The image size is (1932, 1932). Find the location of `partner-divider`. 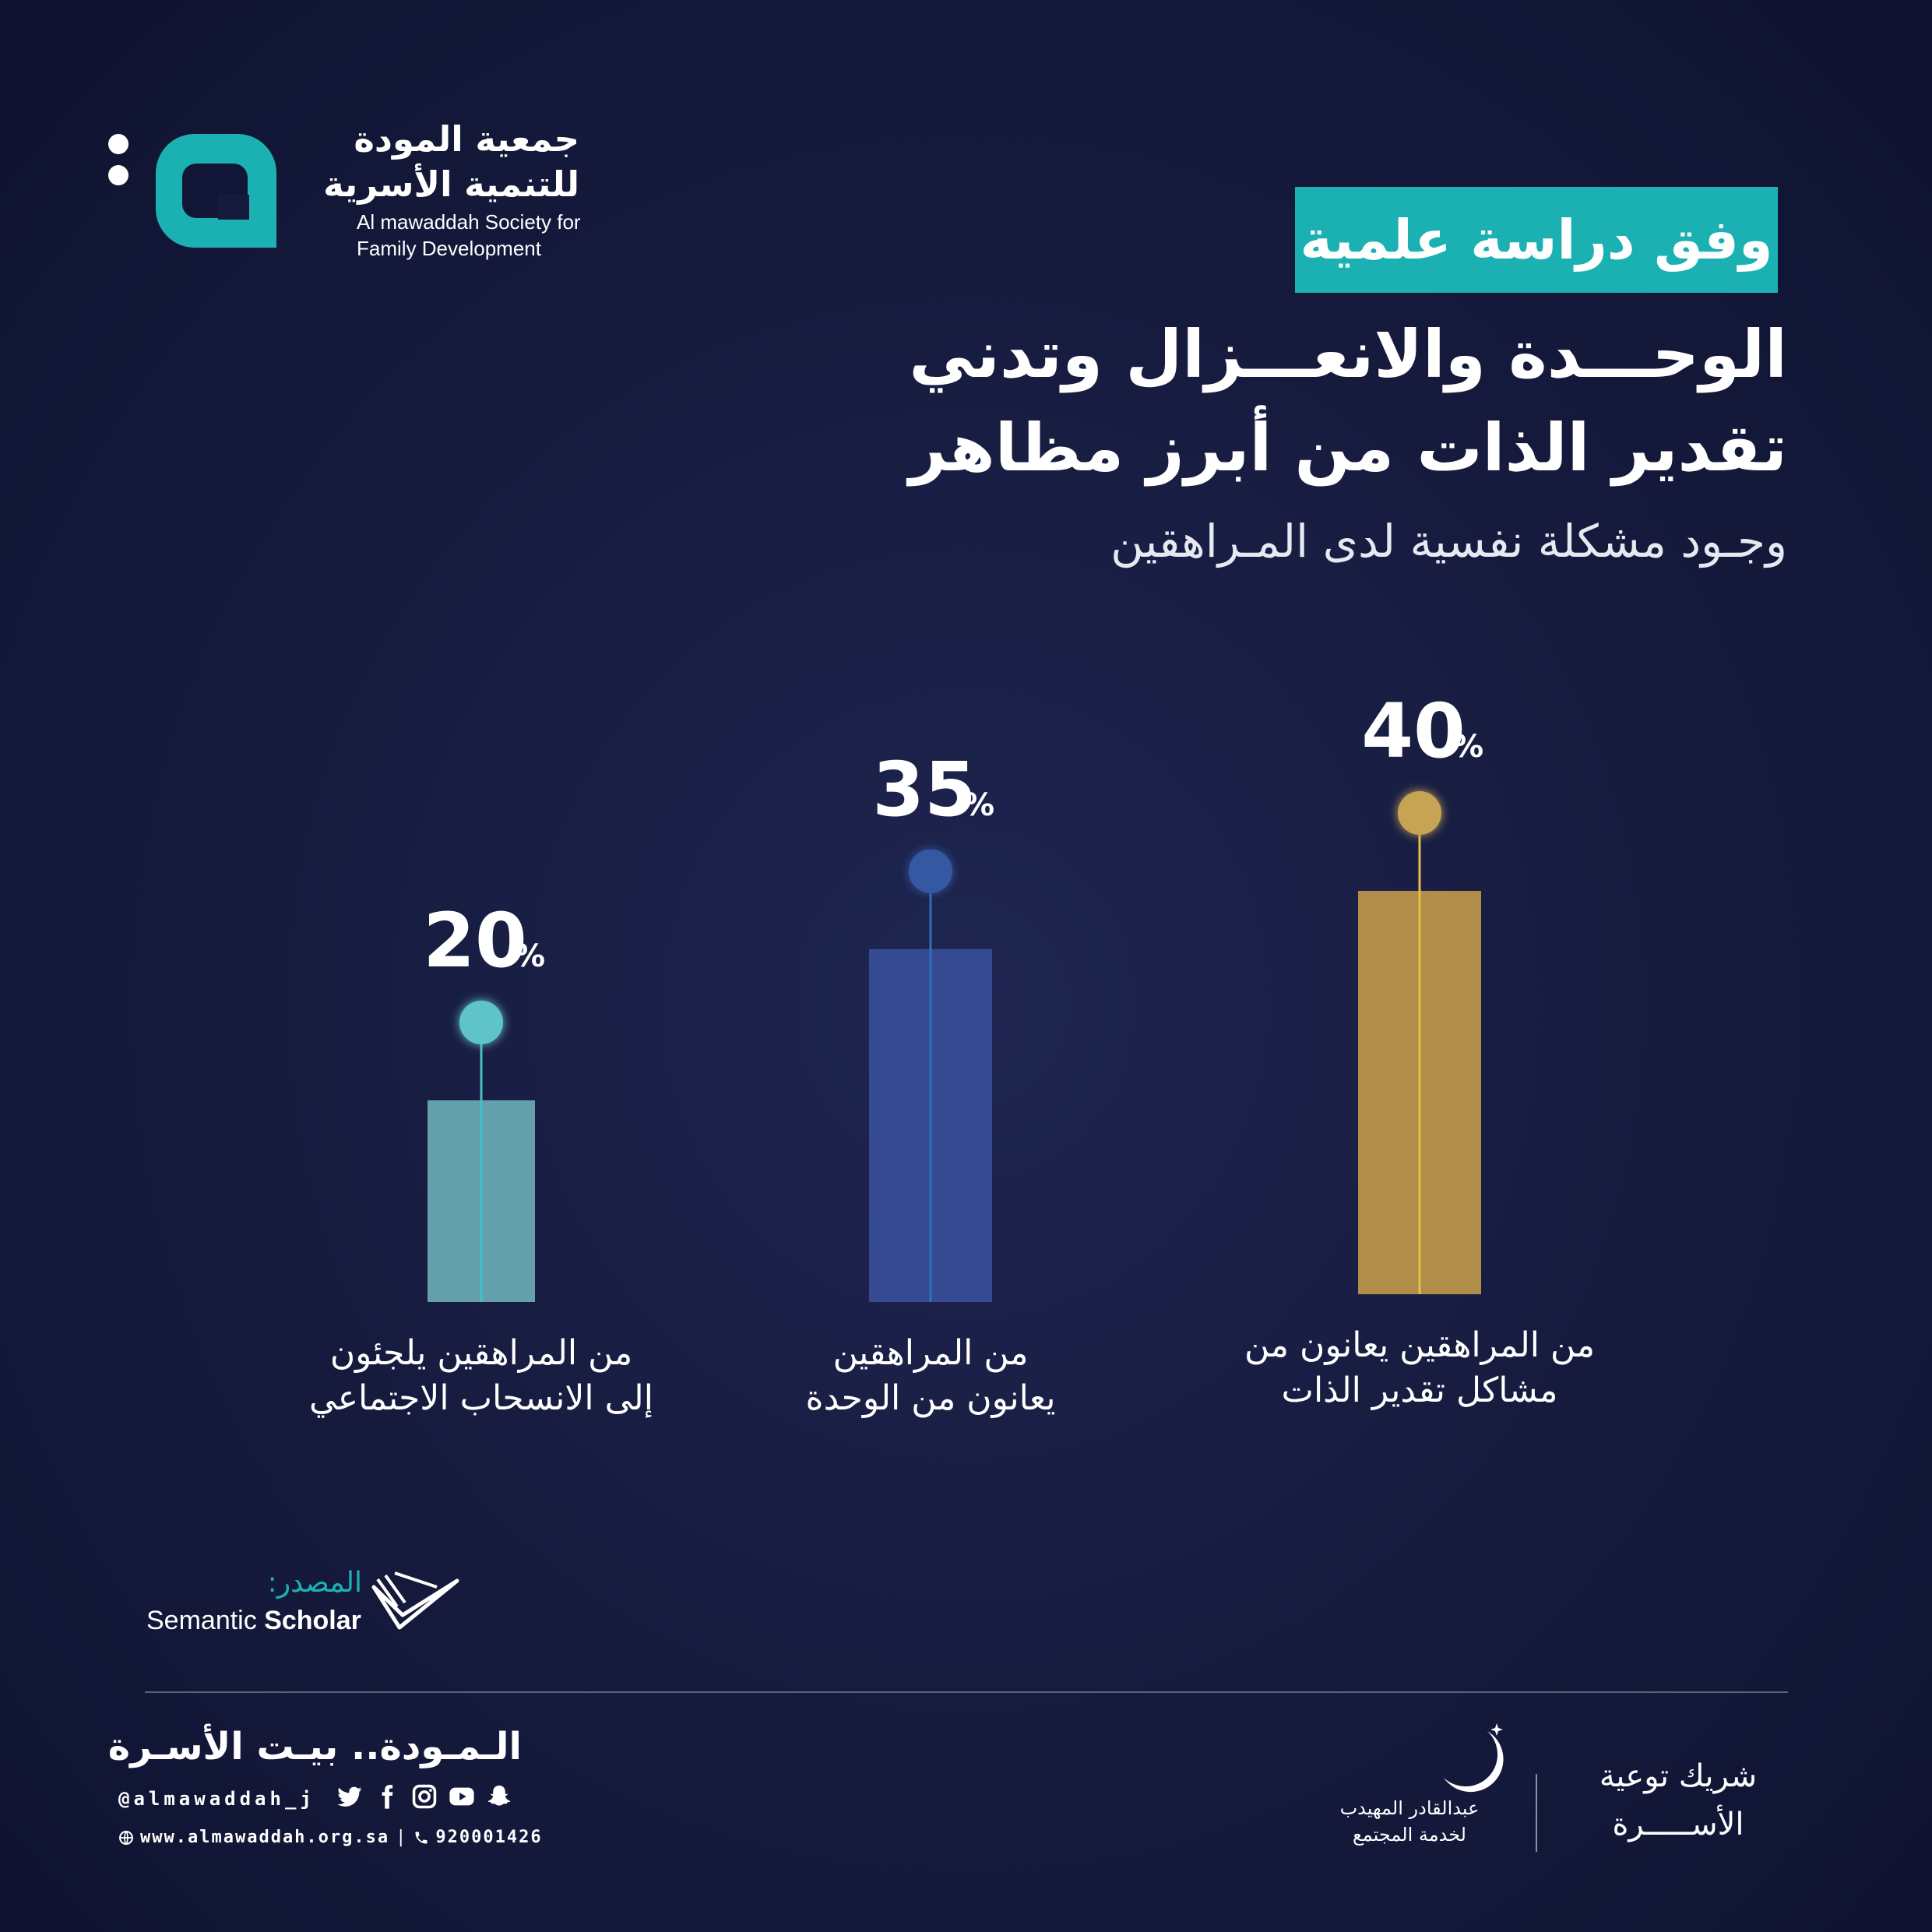

partner-divider is located at coordinates (1536, 1813).